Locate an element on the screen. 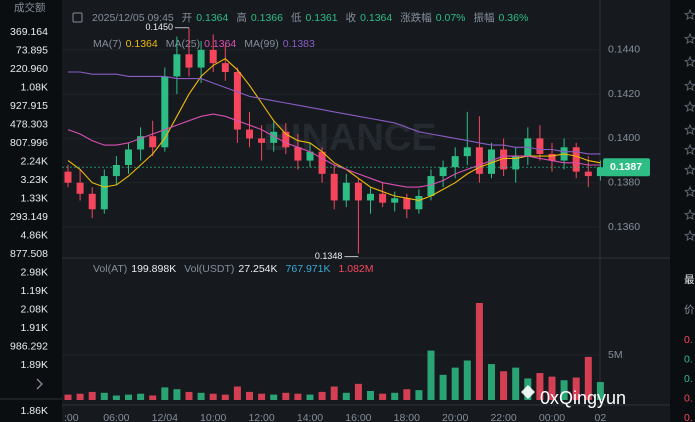 The height and width of the screenshot is (422, 695). right-panel-column: 价 is located at coordinates (689, 310).